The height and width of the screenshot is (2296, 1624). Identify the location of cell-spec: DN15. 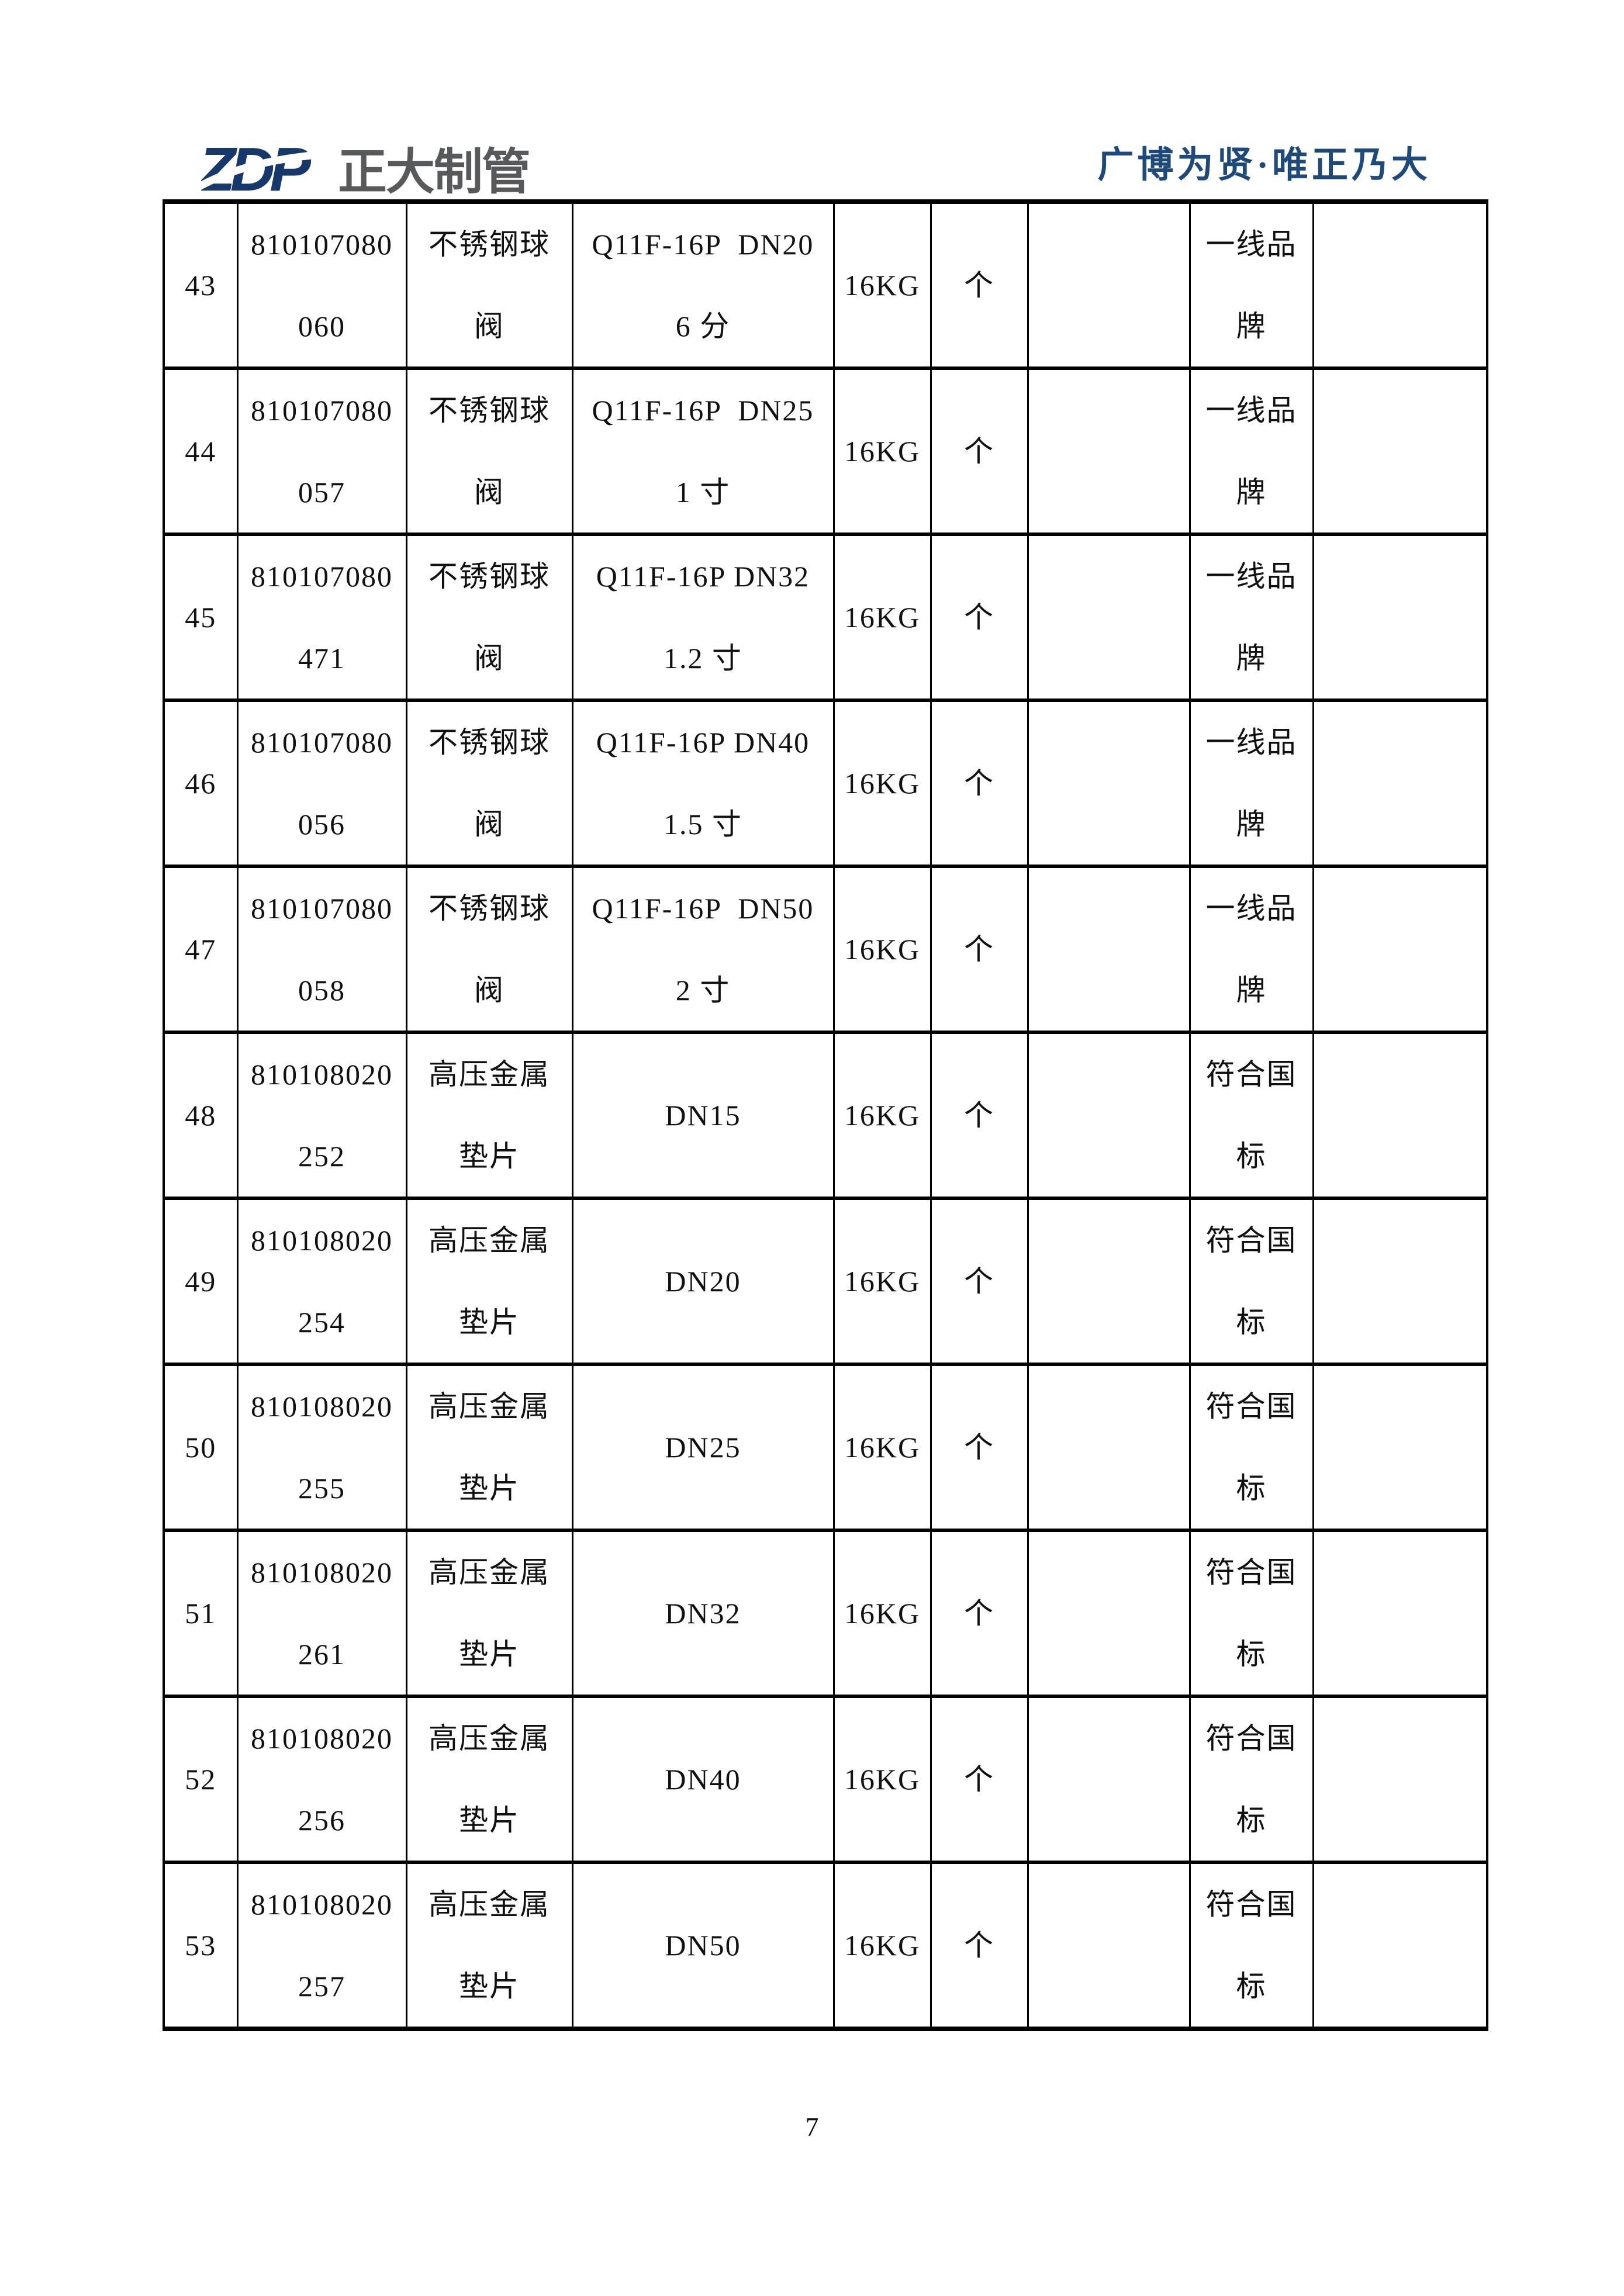
(703, 1115).